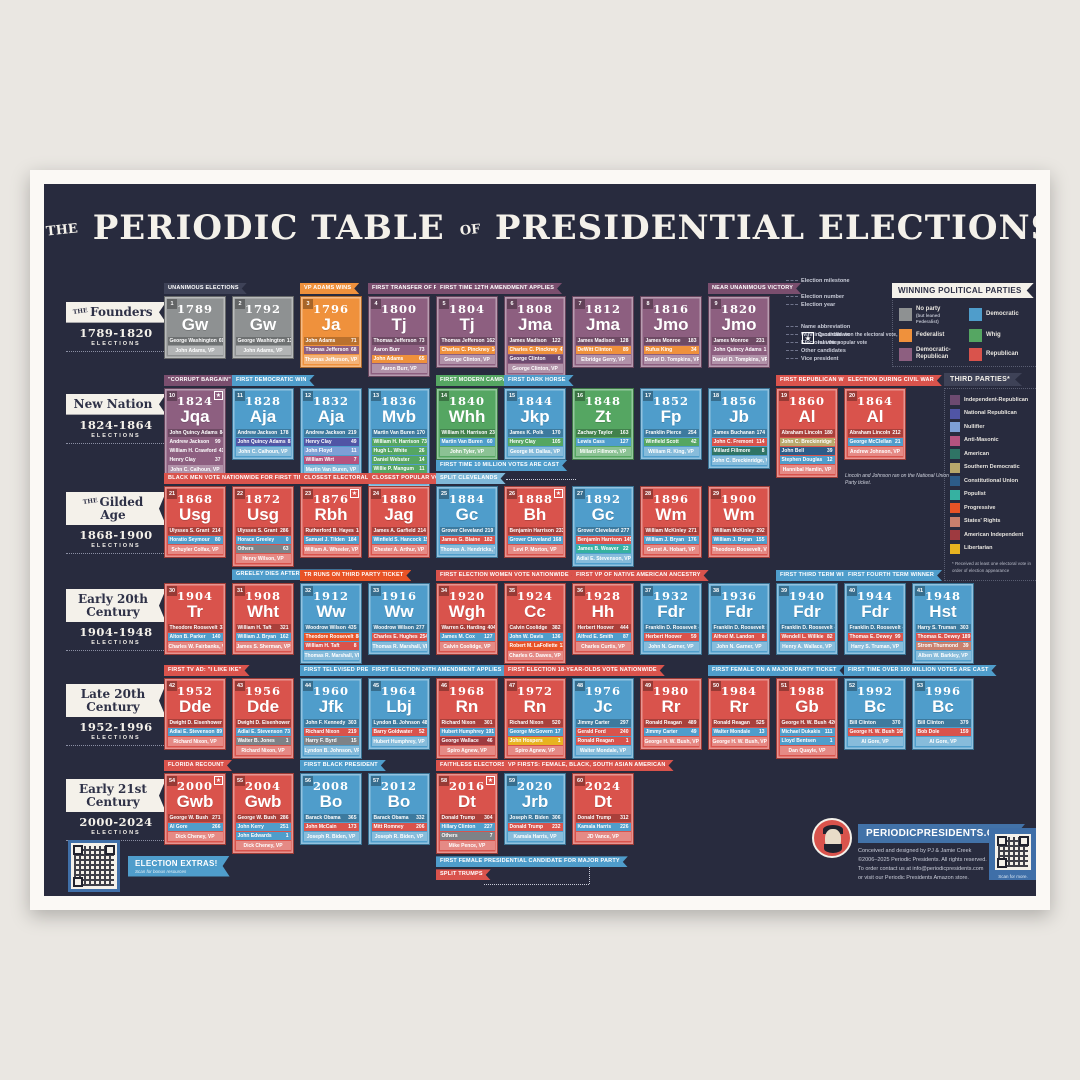 This screenshot has width=1080, height=1080. Describe the element at coordinates (966, 637) in the screenshot. I see `candidate-votes: 189` at that location.